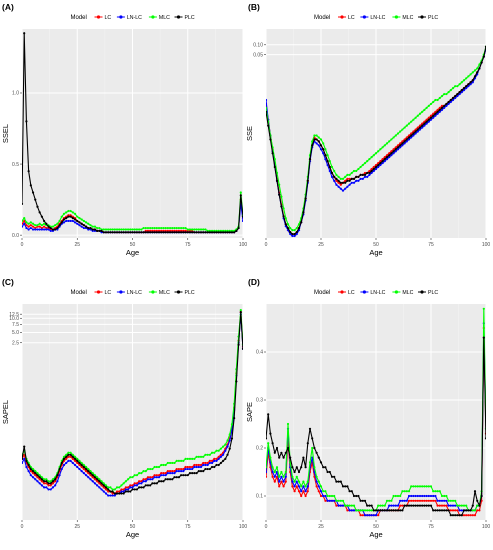  What do you see at coordinates (351, 18) in the screenshot?
I see `legend-label: LC` at bounding box center [351, 18].